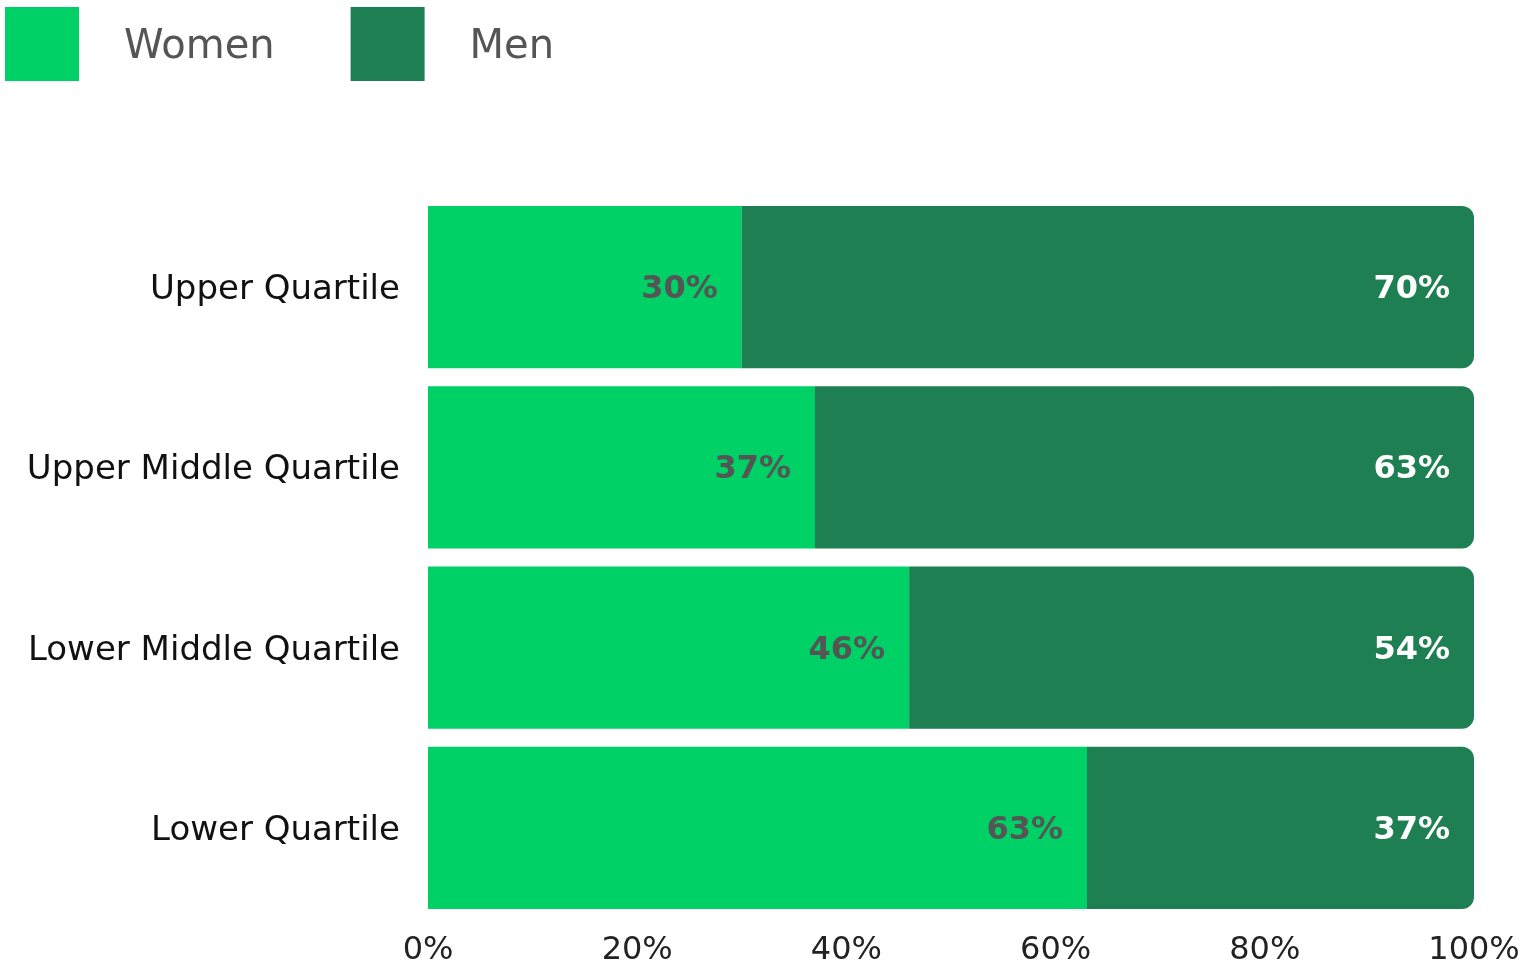 The image size is (1526, 972). What do you see at coordinates (213, 647) in the screenshot?
I see `y-tick-label: Lower Middle Quartile` at bounding box center [213, 647].